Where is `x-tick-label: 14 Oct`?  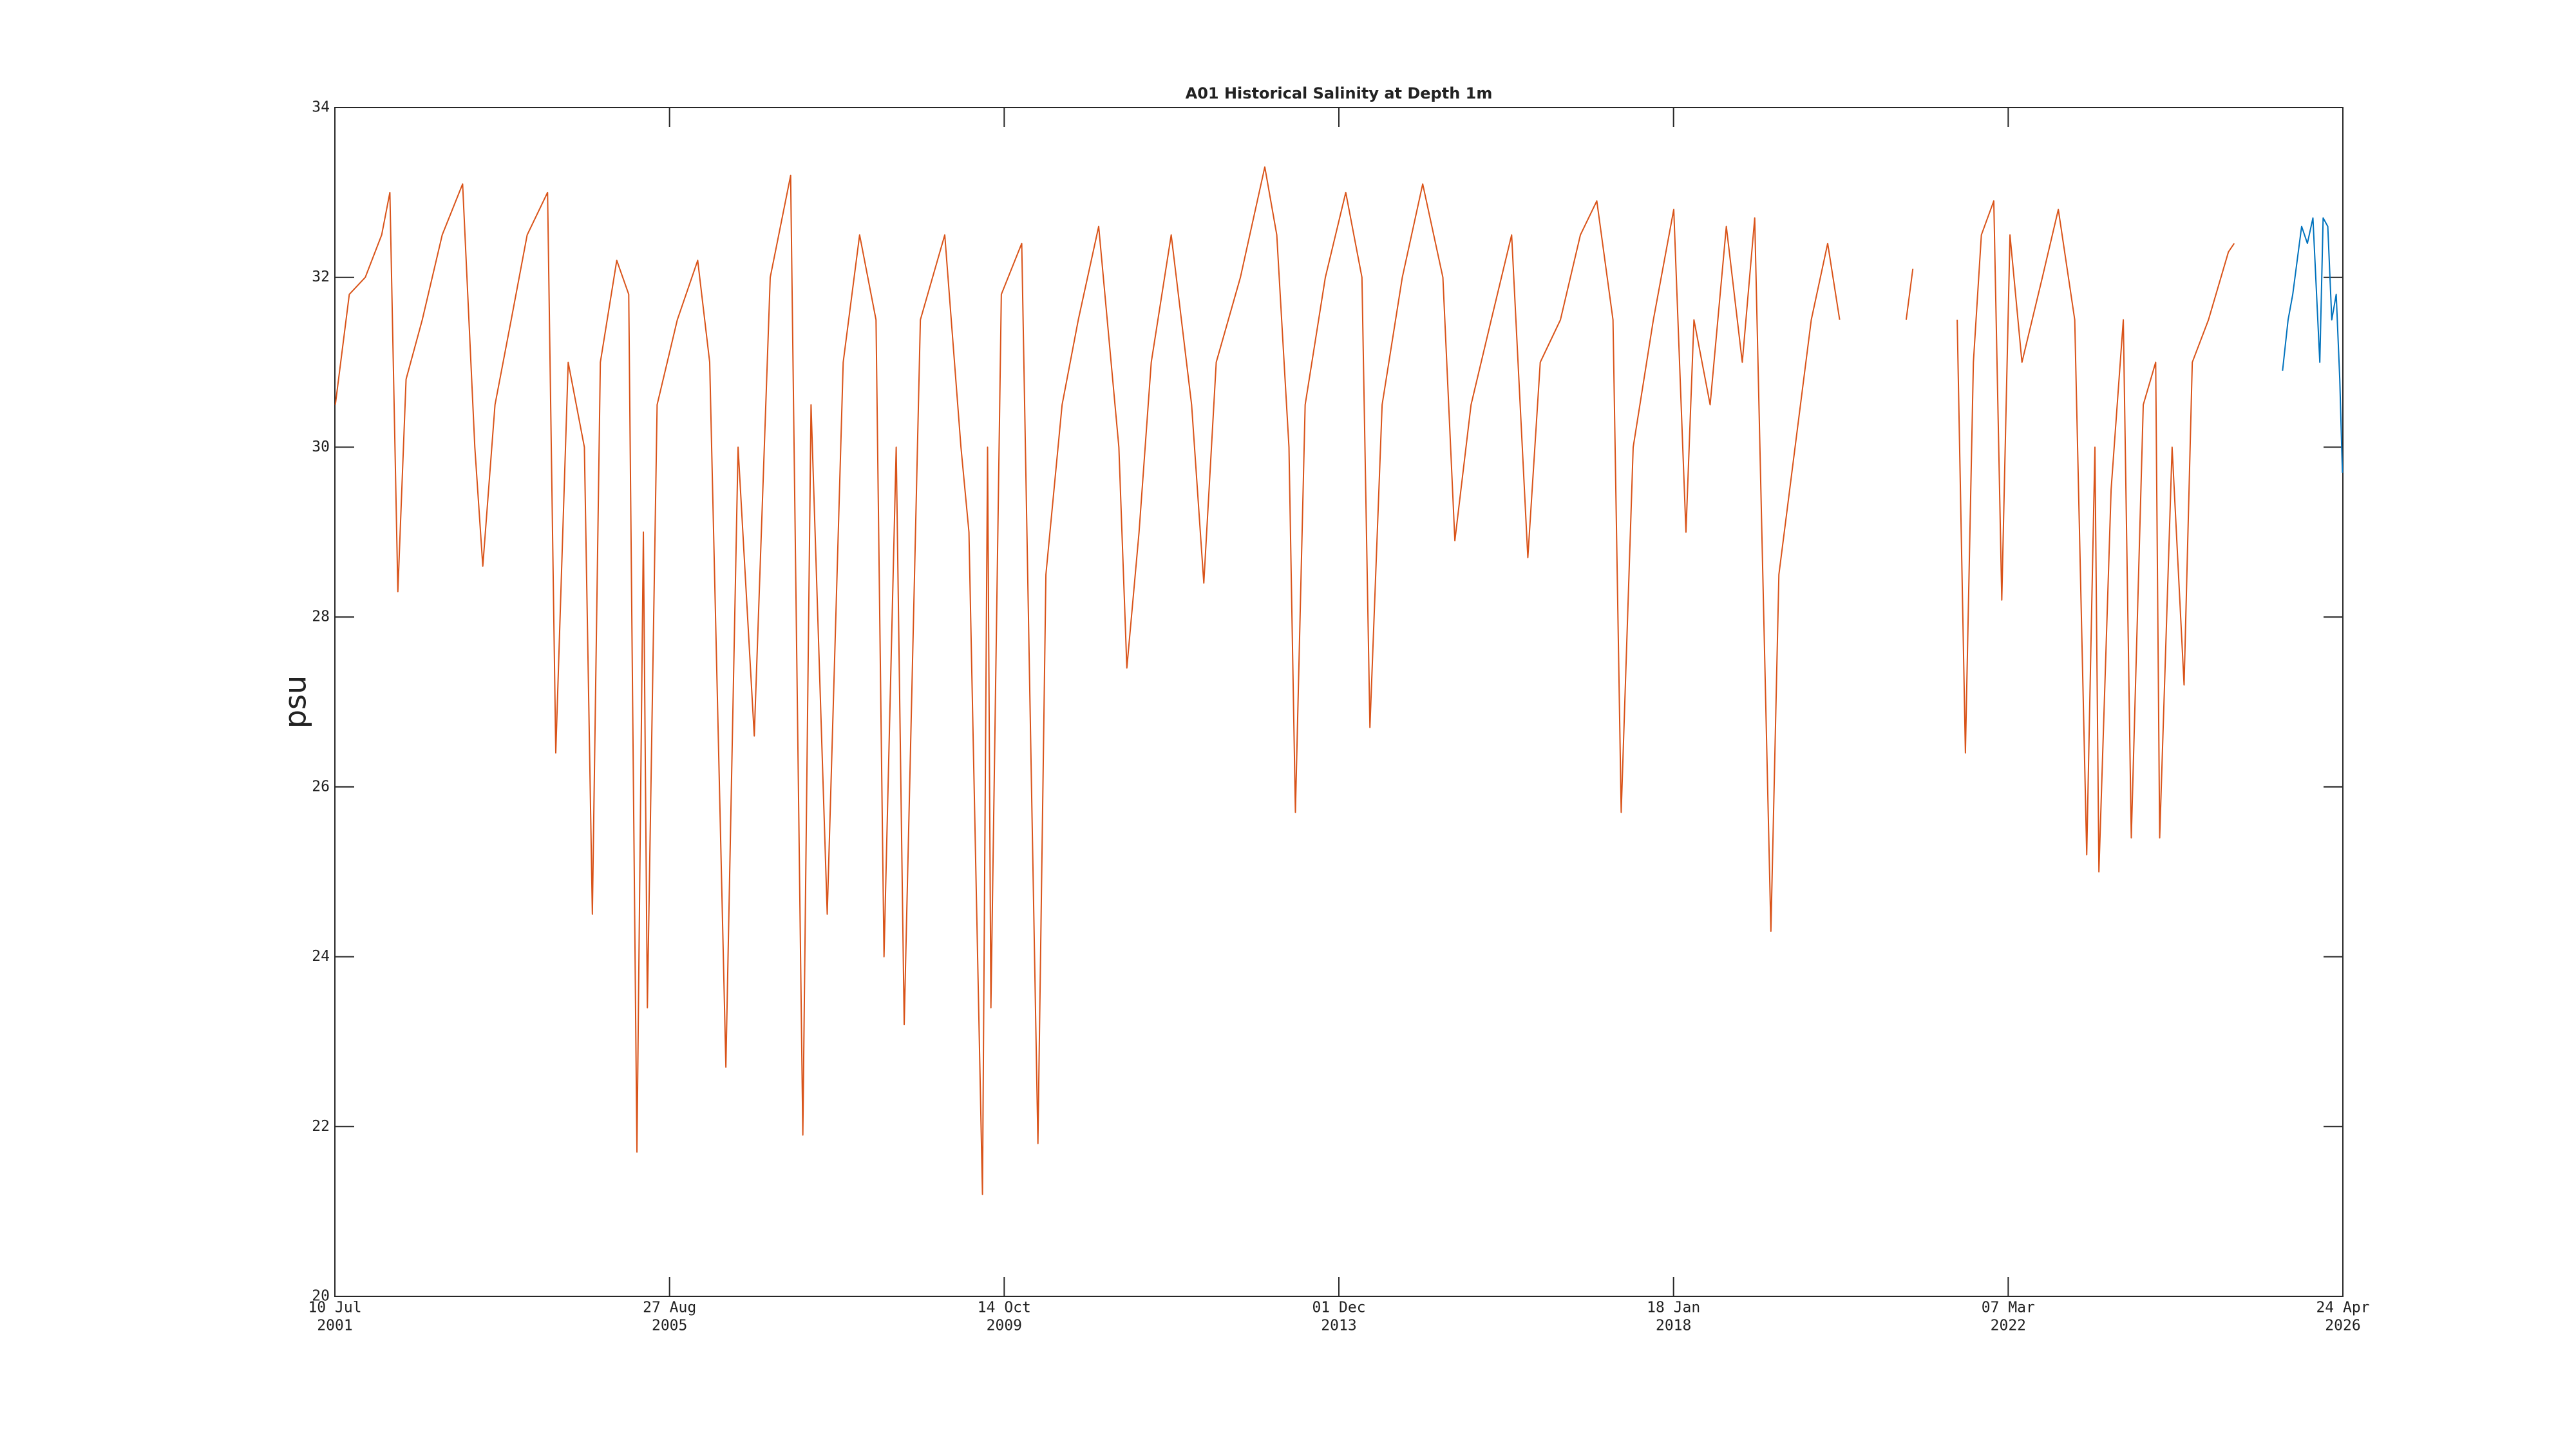 x-tick-label: 14 Oct is located at coordinates (1005, 1308).